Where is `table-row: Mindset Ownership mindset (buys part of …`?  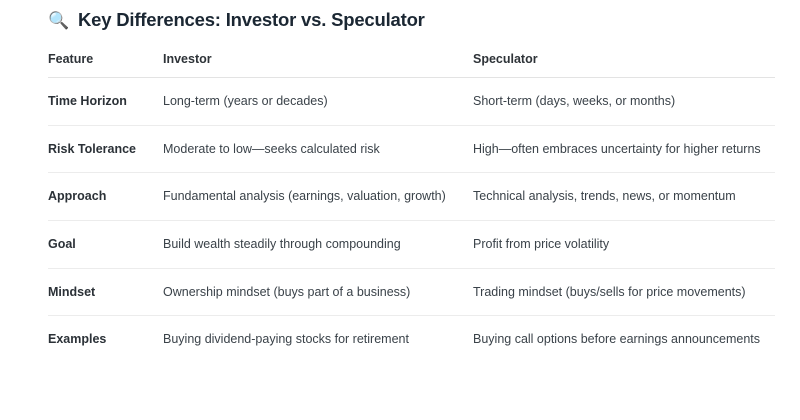
table-row: Mindset Ownership mindset (buys part of … is located at coordinates (411, 292).